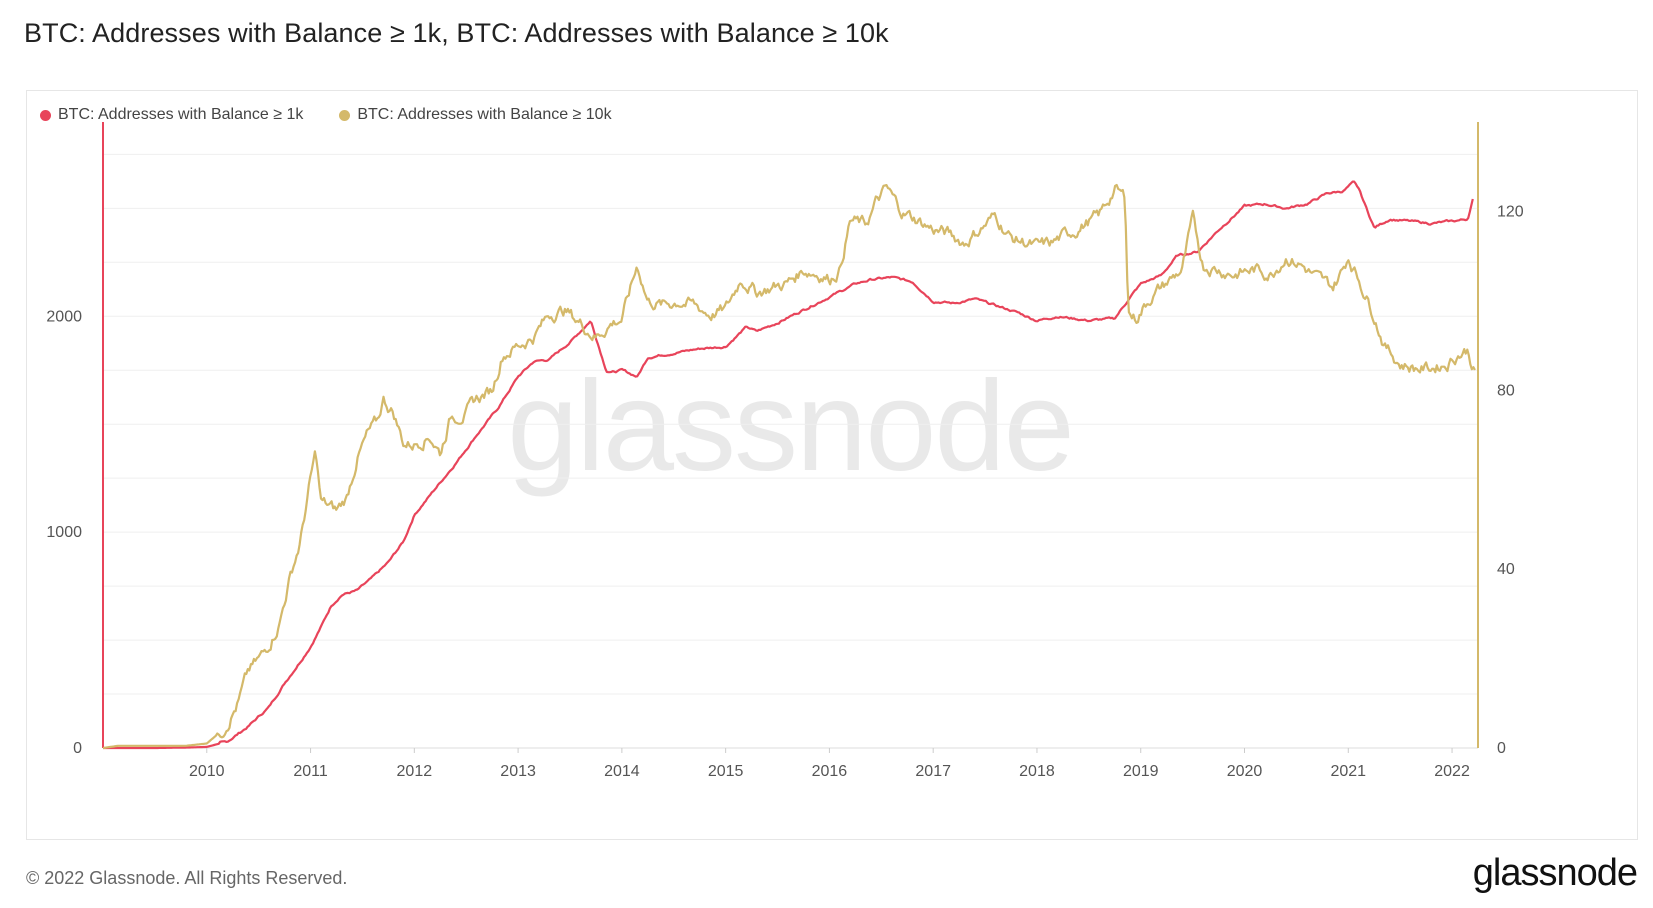 This screenshot has height=908, width=1653. I want to click on x-tick-label: 2012, so click(415, 771).